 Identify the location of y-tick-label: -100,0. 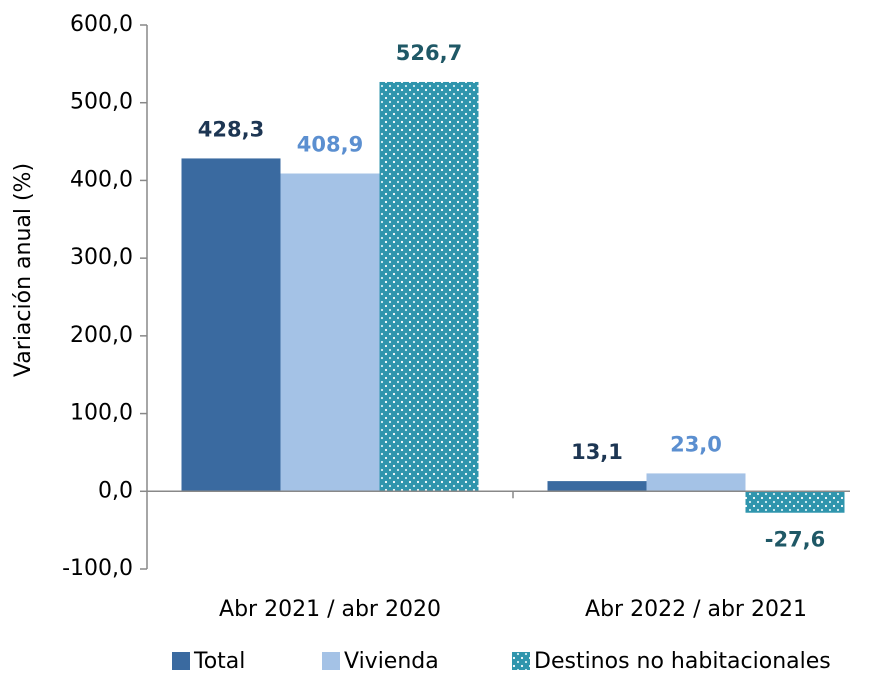
(97, 568).